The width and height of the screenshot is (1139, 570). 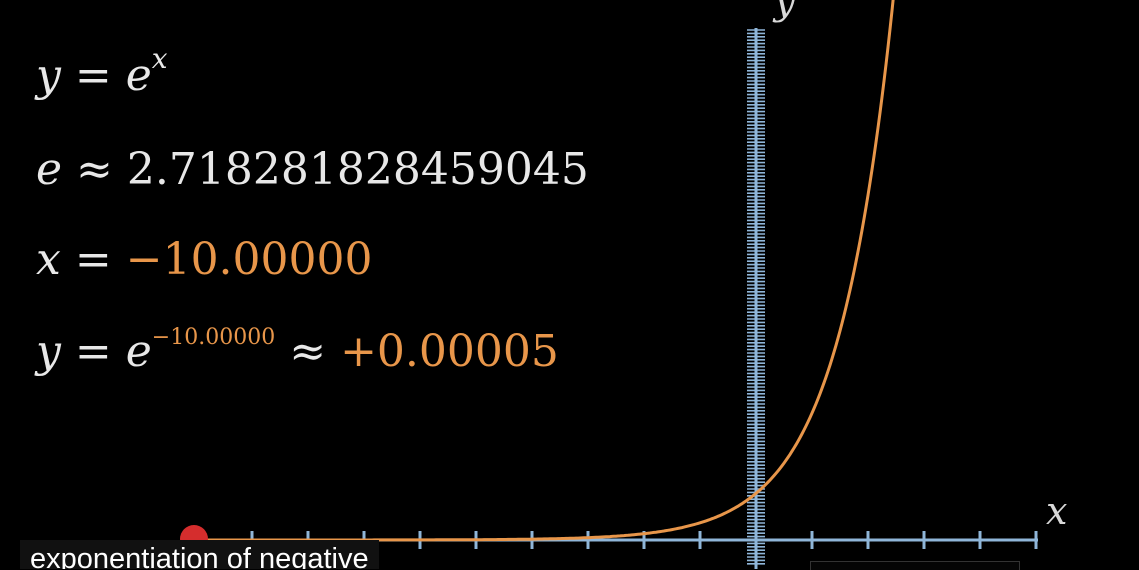 I want to click on exponent-value: −10.00000, so click(x=213, y=337).